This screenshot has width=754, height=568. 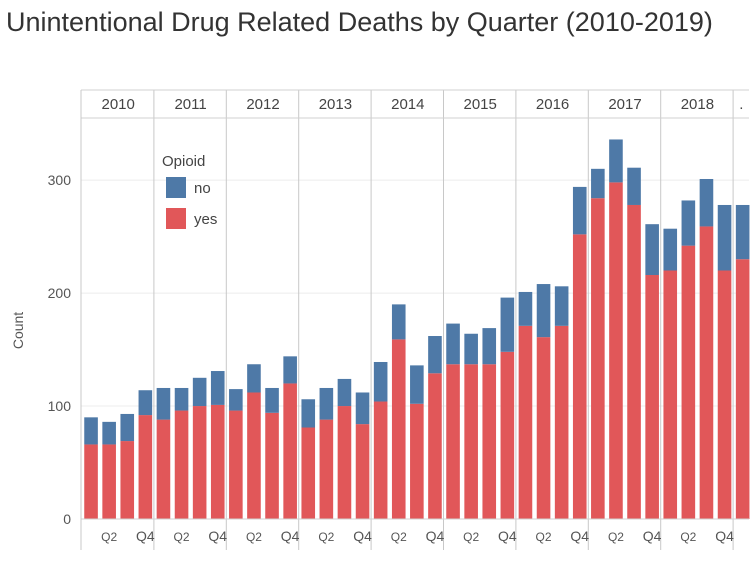 What do you see at coordinates (624, 104) in the screenshot?
I see `year-label: 2017` at bounding box center [624, 104].